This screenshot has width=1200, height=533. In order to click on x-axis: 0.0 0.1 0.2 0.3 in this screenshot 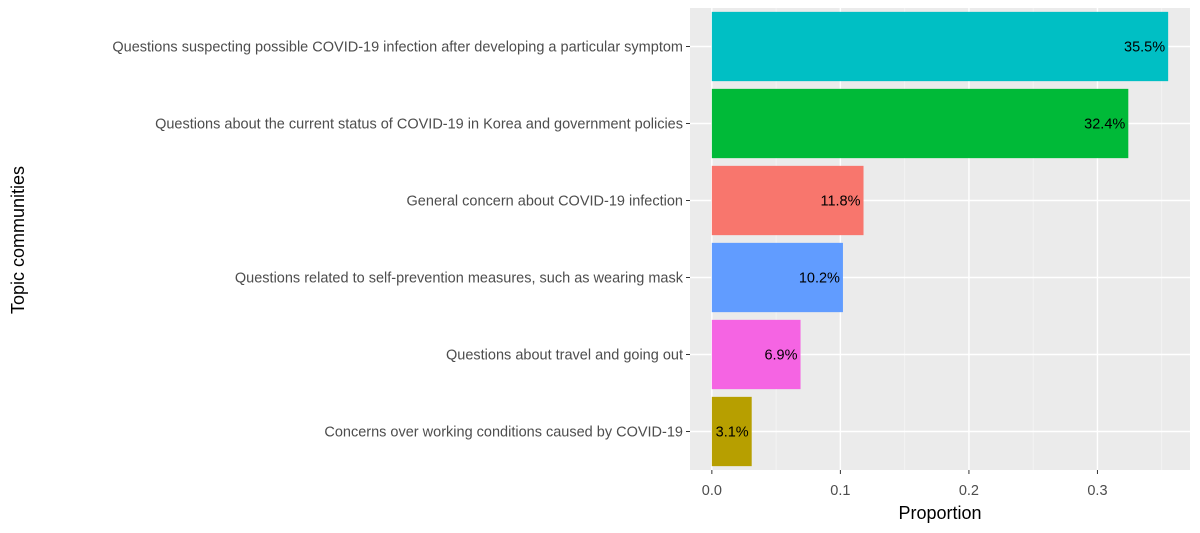, I will do `click(905, 484)`.